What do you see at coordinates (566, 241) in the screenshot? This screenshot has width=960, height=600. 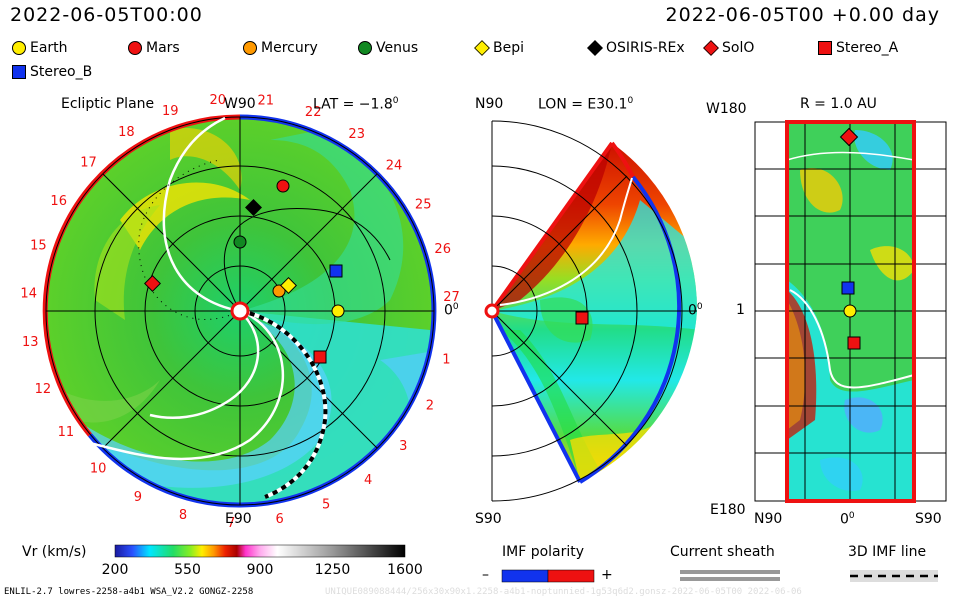 I see `meridional-sheath` at bounding box center [566, 241].